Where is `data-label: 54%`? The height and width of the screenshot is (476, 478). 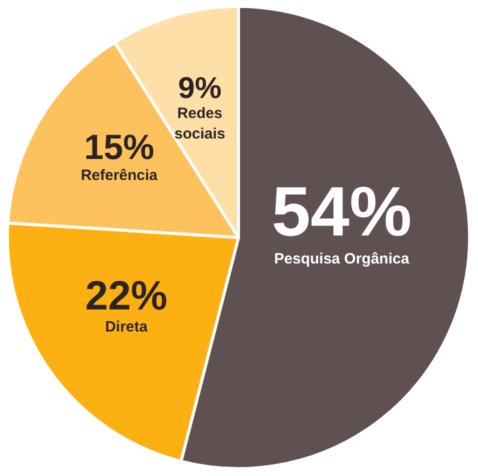
data-label: 54% is located at coordinates (342, 211).